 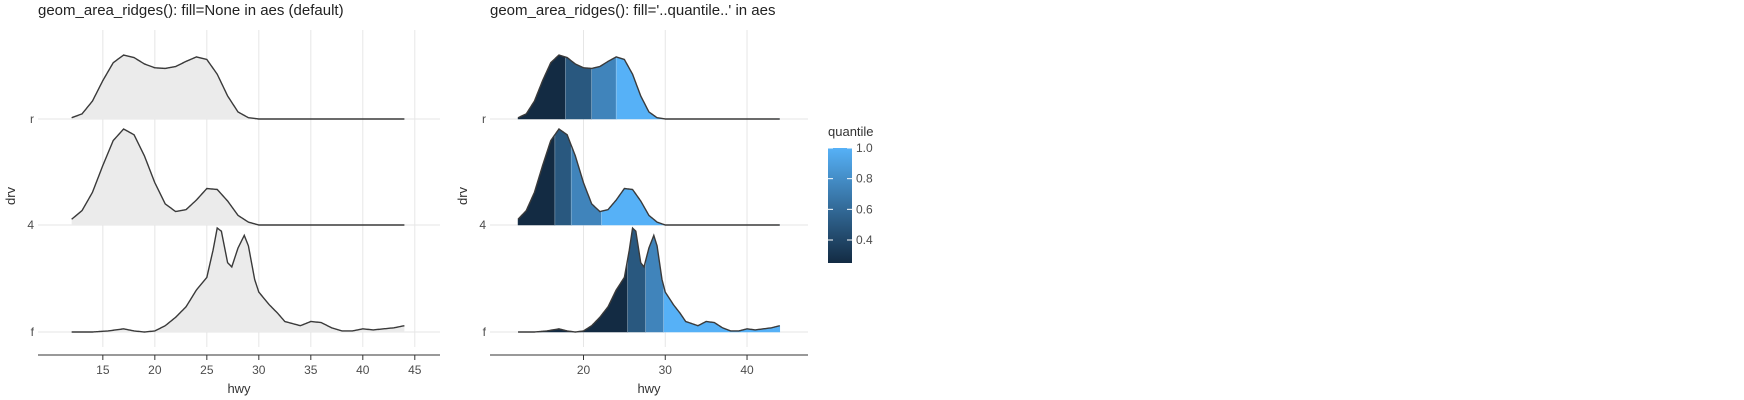 What do you see at coordinates (363, 370) in the screenshot?
I see `chart-1-x-tick-label: 40` at bounding box center [363, 370].